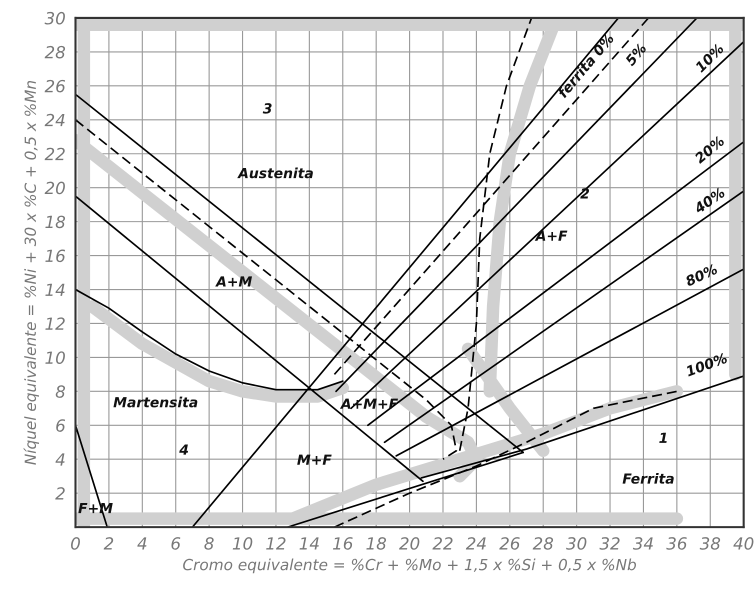 This screenshot has width=755, height=599. Describe the element at coordinates (743, 543) in the screenshot. I see `x-tick-label: 40` at that location.